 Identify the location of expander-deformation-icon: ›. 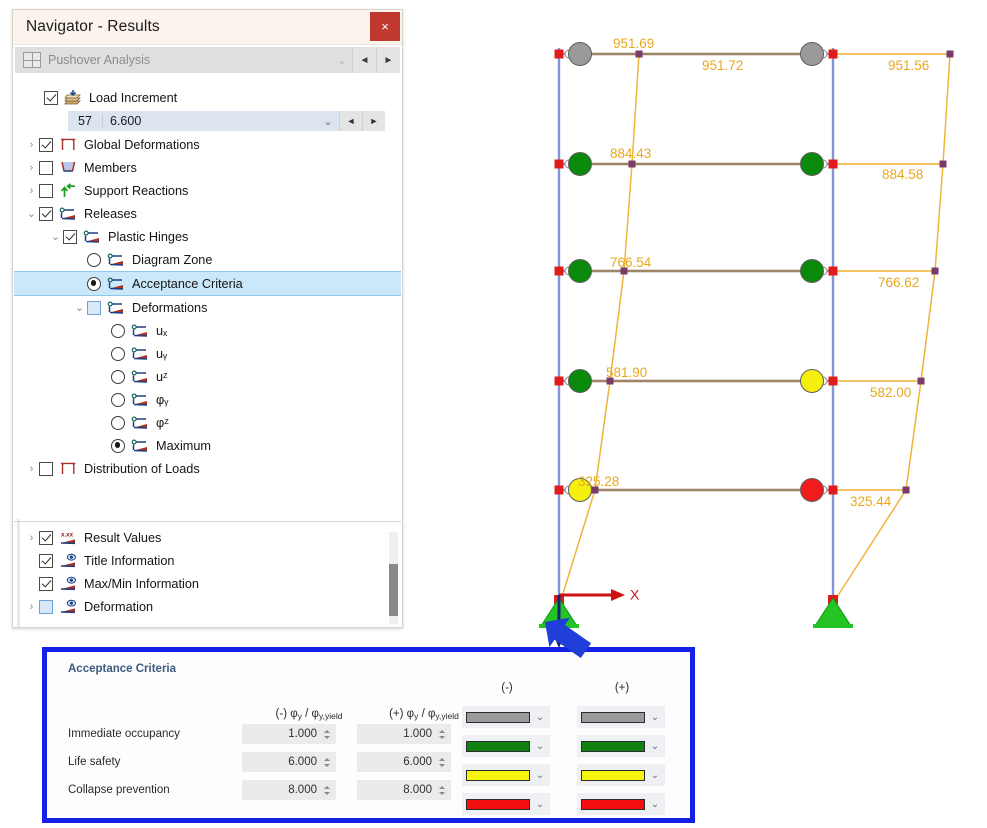
(31, 606).